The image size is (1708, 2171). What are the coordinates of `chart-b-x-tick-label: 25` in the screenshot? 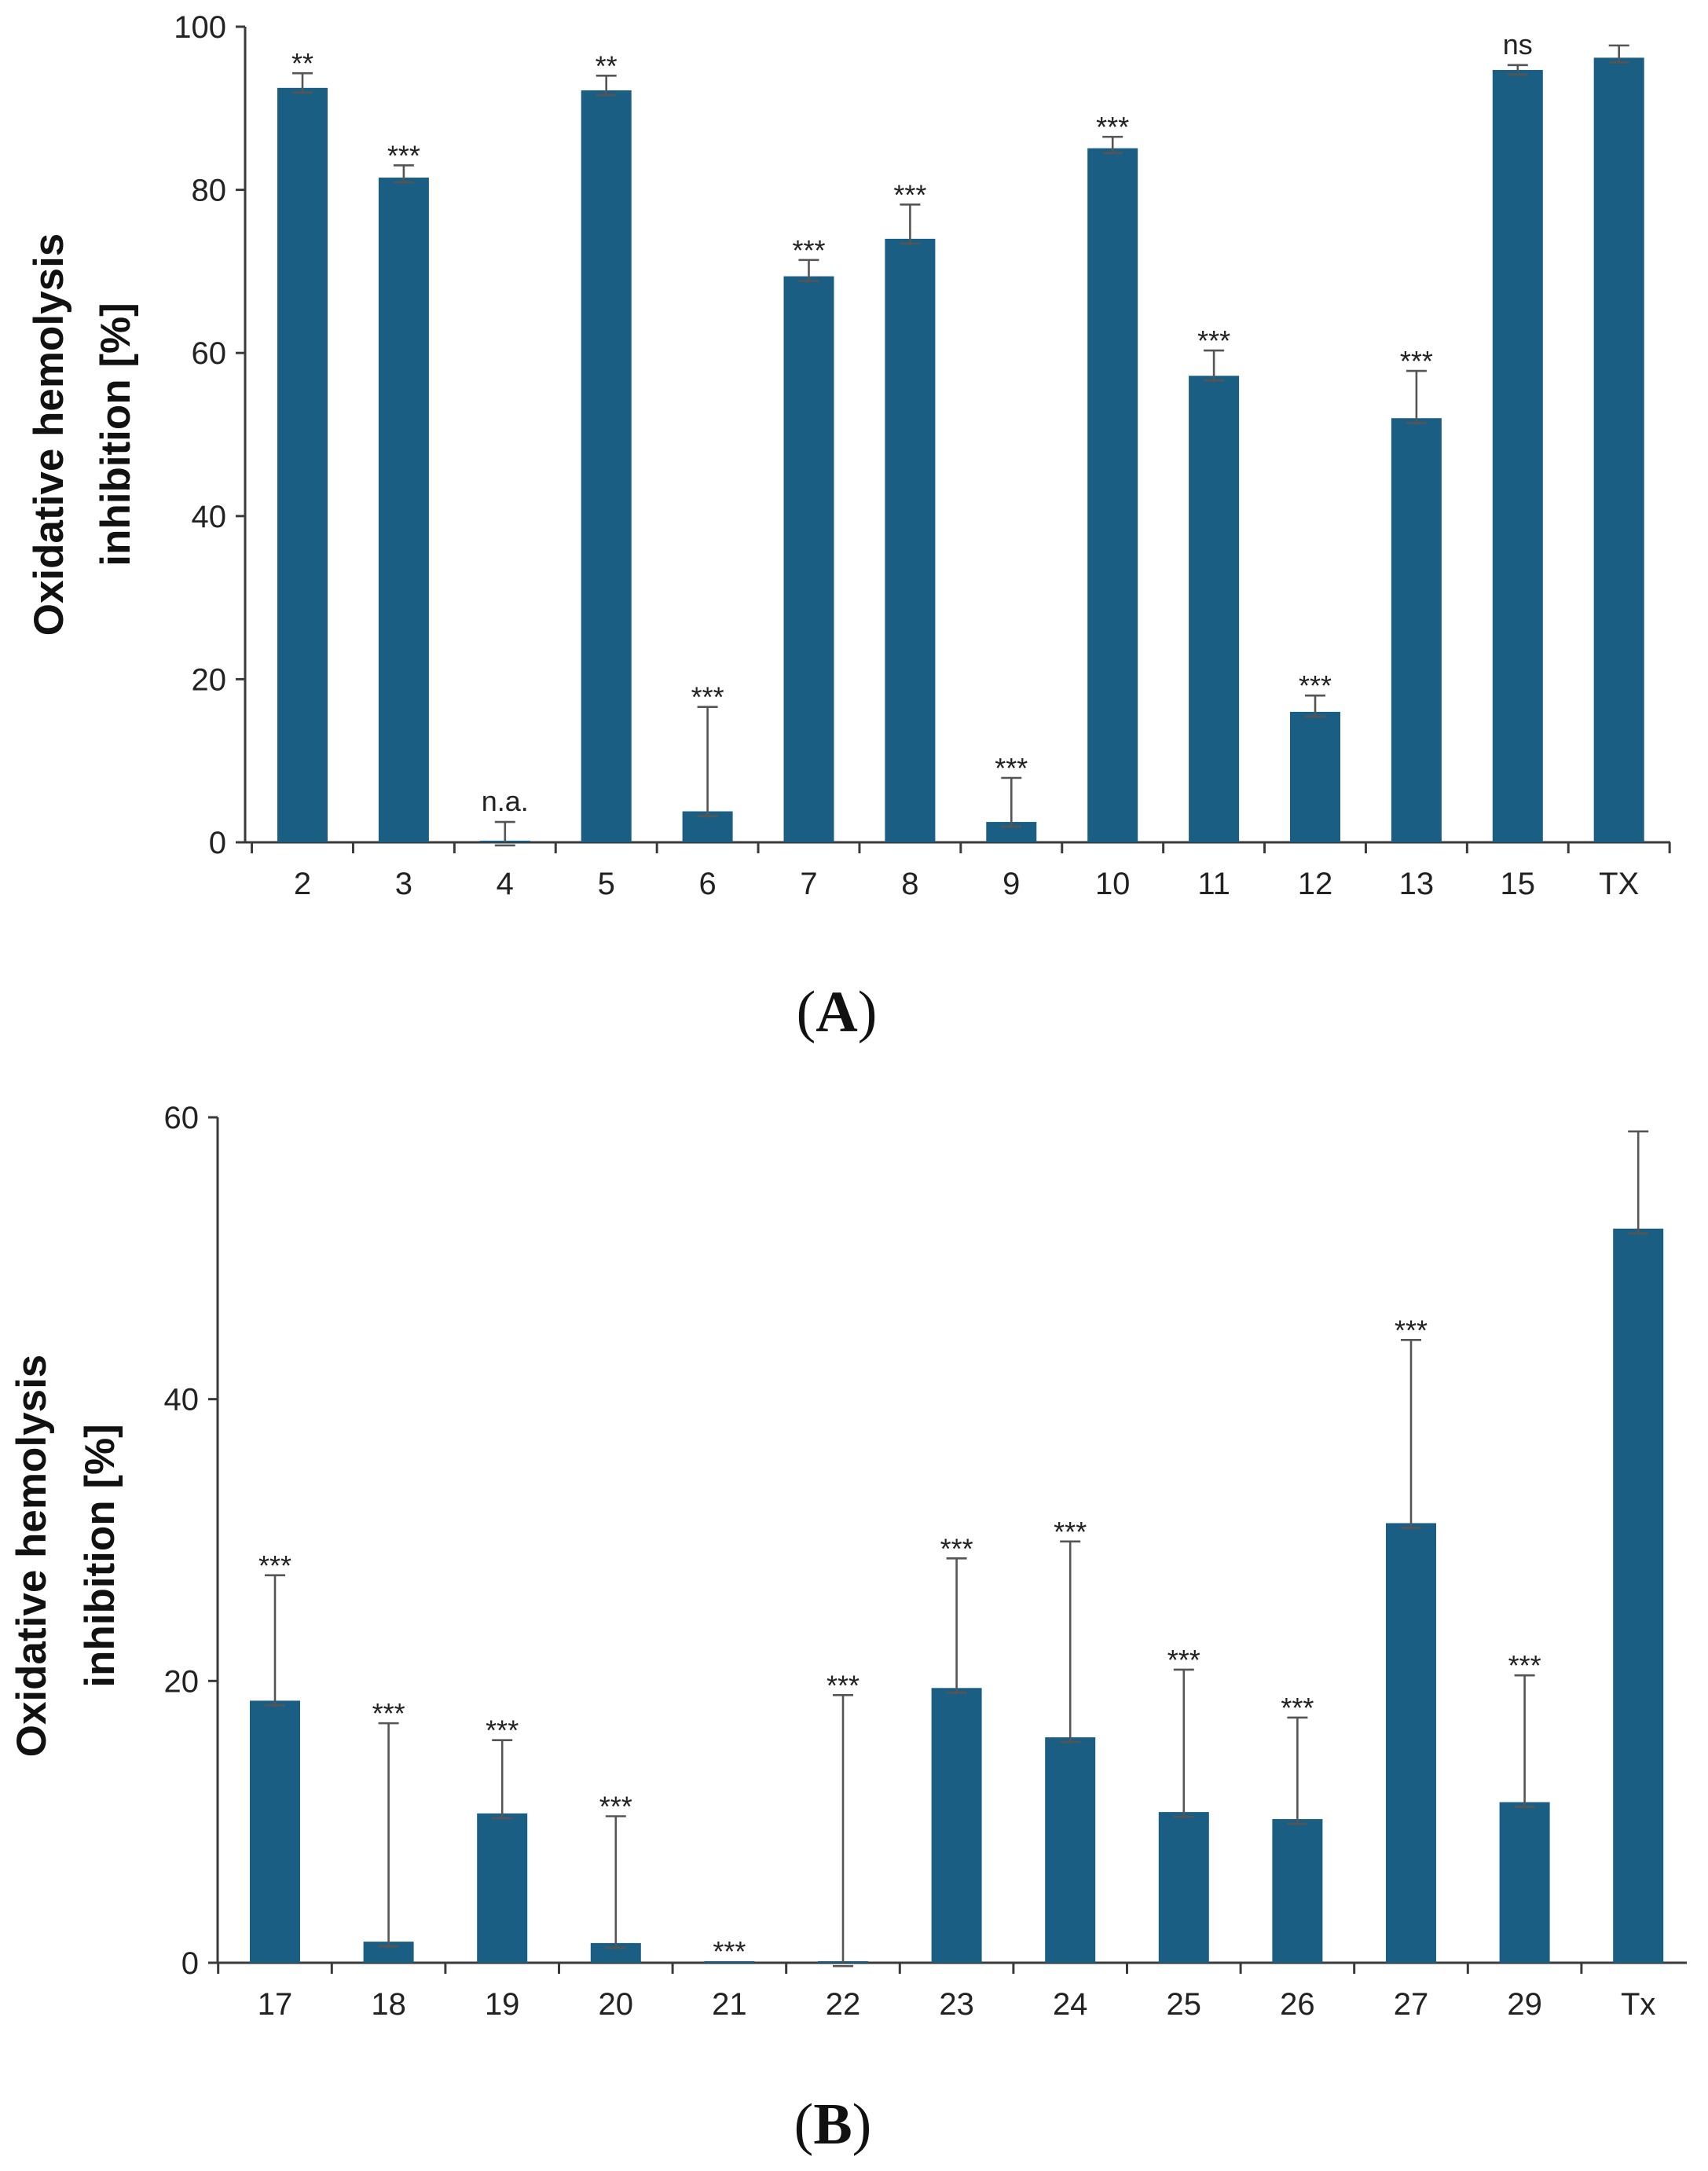 It's located at (1184, 2005).